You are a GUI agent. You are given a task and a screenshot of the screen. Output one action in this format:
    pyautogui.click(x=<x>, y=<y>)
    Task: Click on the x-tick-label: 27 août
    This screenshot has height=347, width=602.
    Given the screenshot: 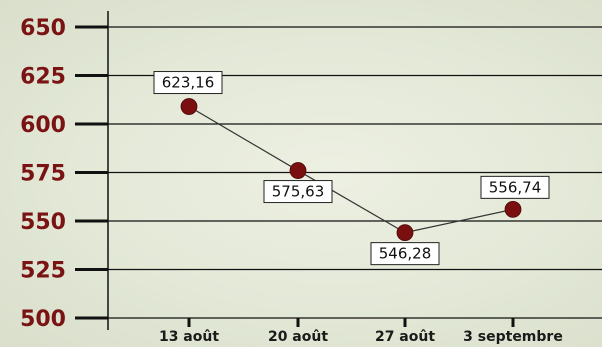 What is the action you would take?
    pyautogui.click(x=405, y=337)
    